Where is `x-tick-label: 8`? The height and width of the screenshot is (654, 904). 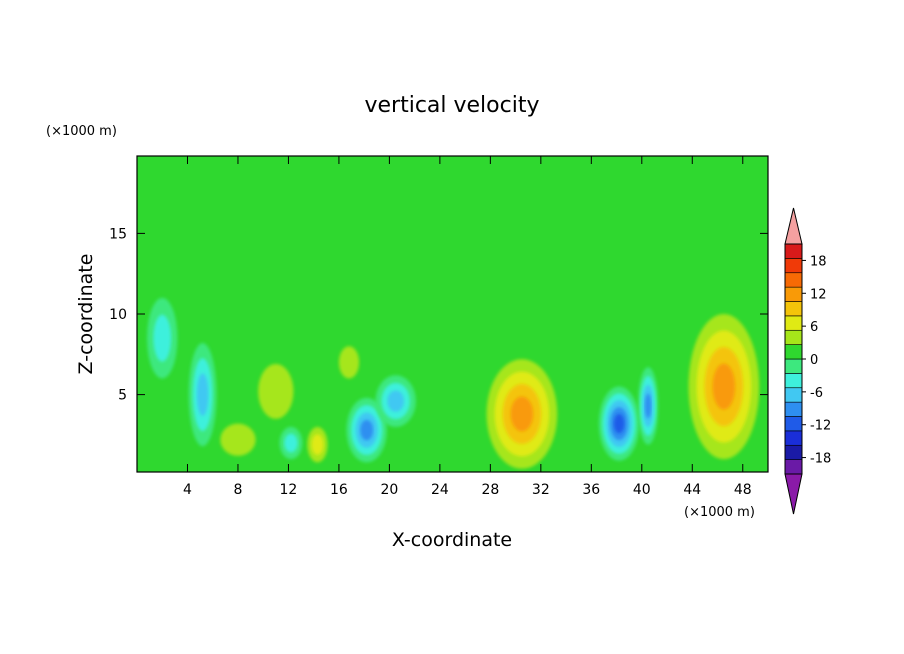 x-tick-label: 8 is located at coordinates (237, 490).